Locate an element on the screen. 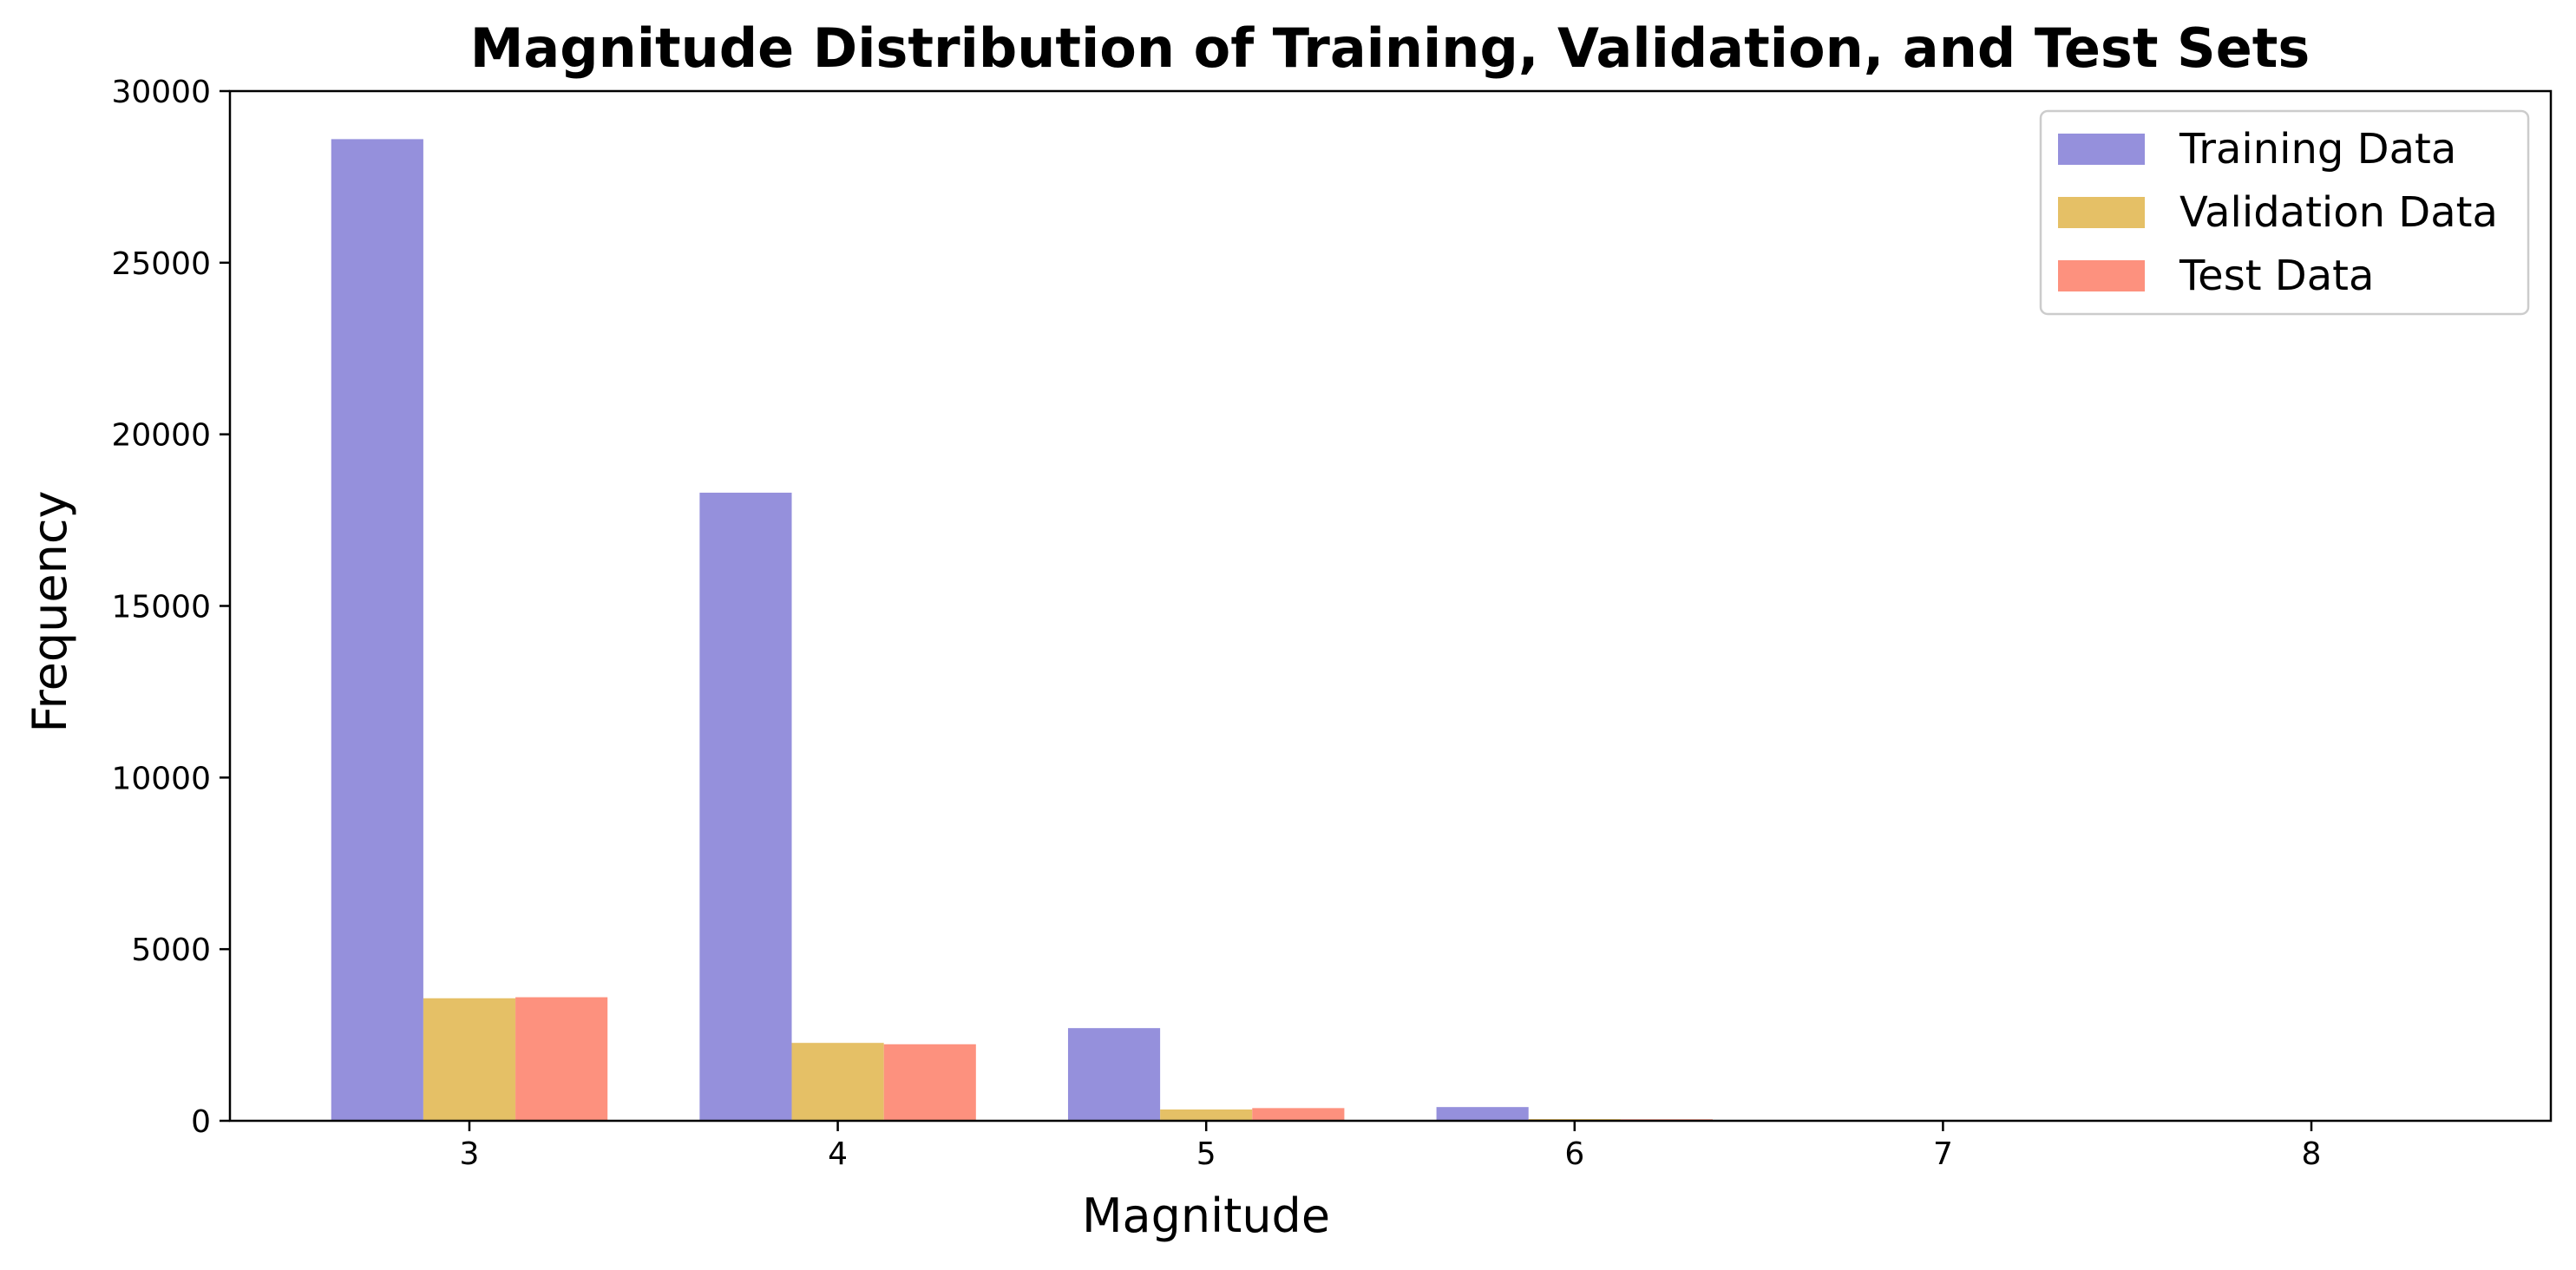  y-ticks: 0 5000 10000 15000 20000 25000 30000 is located at coordinates (170, 607).